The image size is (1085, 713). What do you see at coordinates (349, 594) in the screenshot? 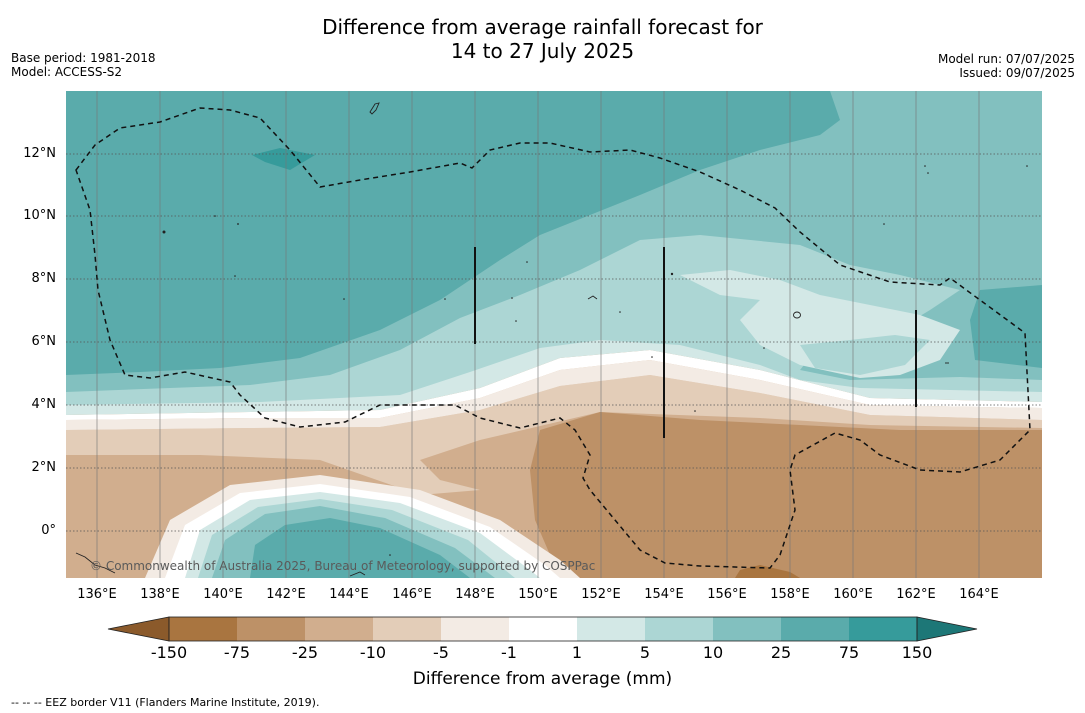
I see `longitude-label: 144°E` at bounding box center [349, 594].